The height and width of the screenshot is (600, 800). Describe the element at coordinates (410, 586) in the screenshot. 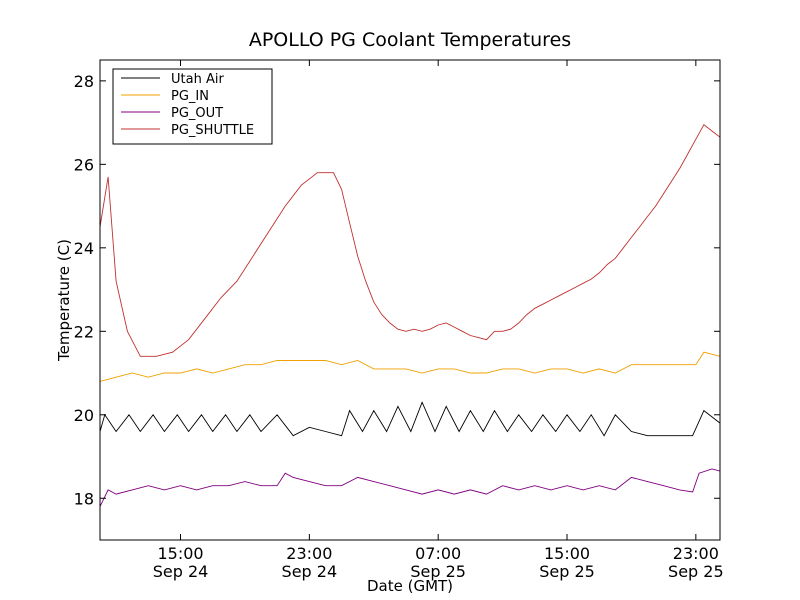

I see `x-axis-label: Date (GMT)` at that location.